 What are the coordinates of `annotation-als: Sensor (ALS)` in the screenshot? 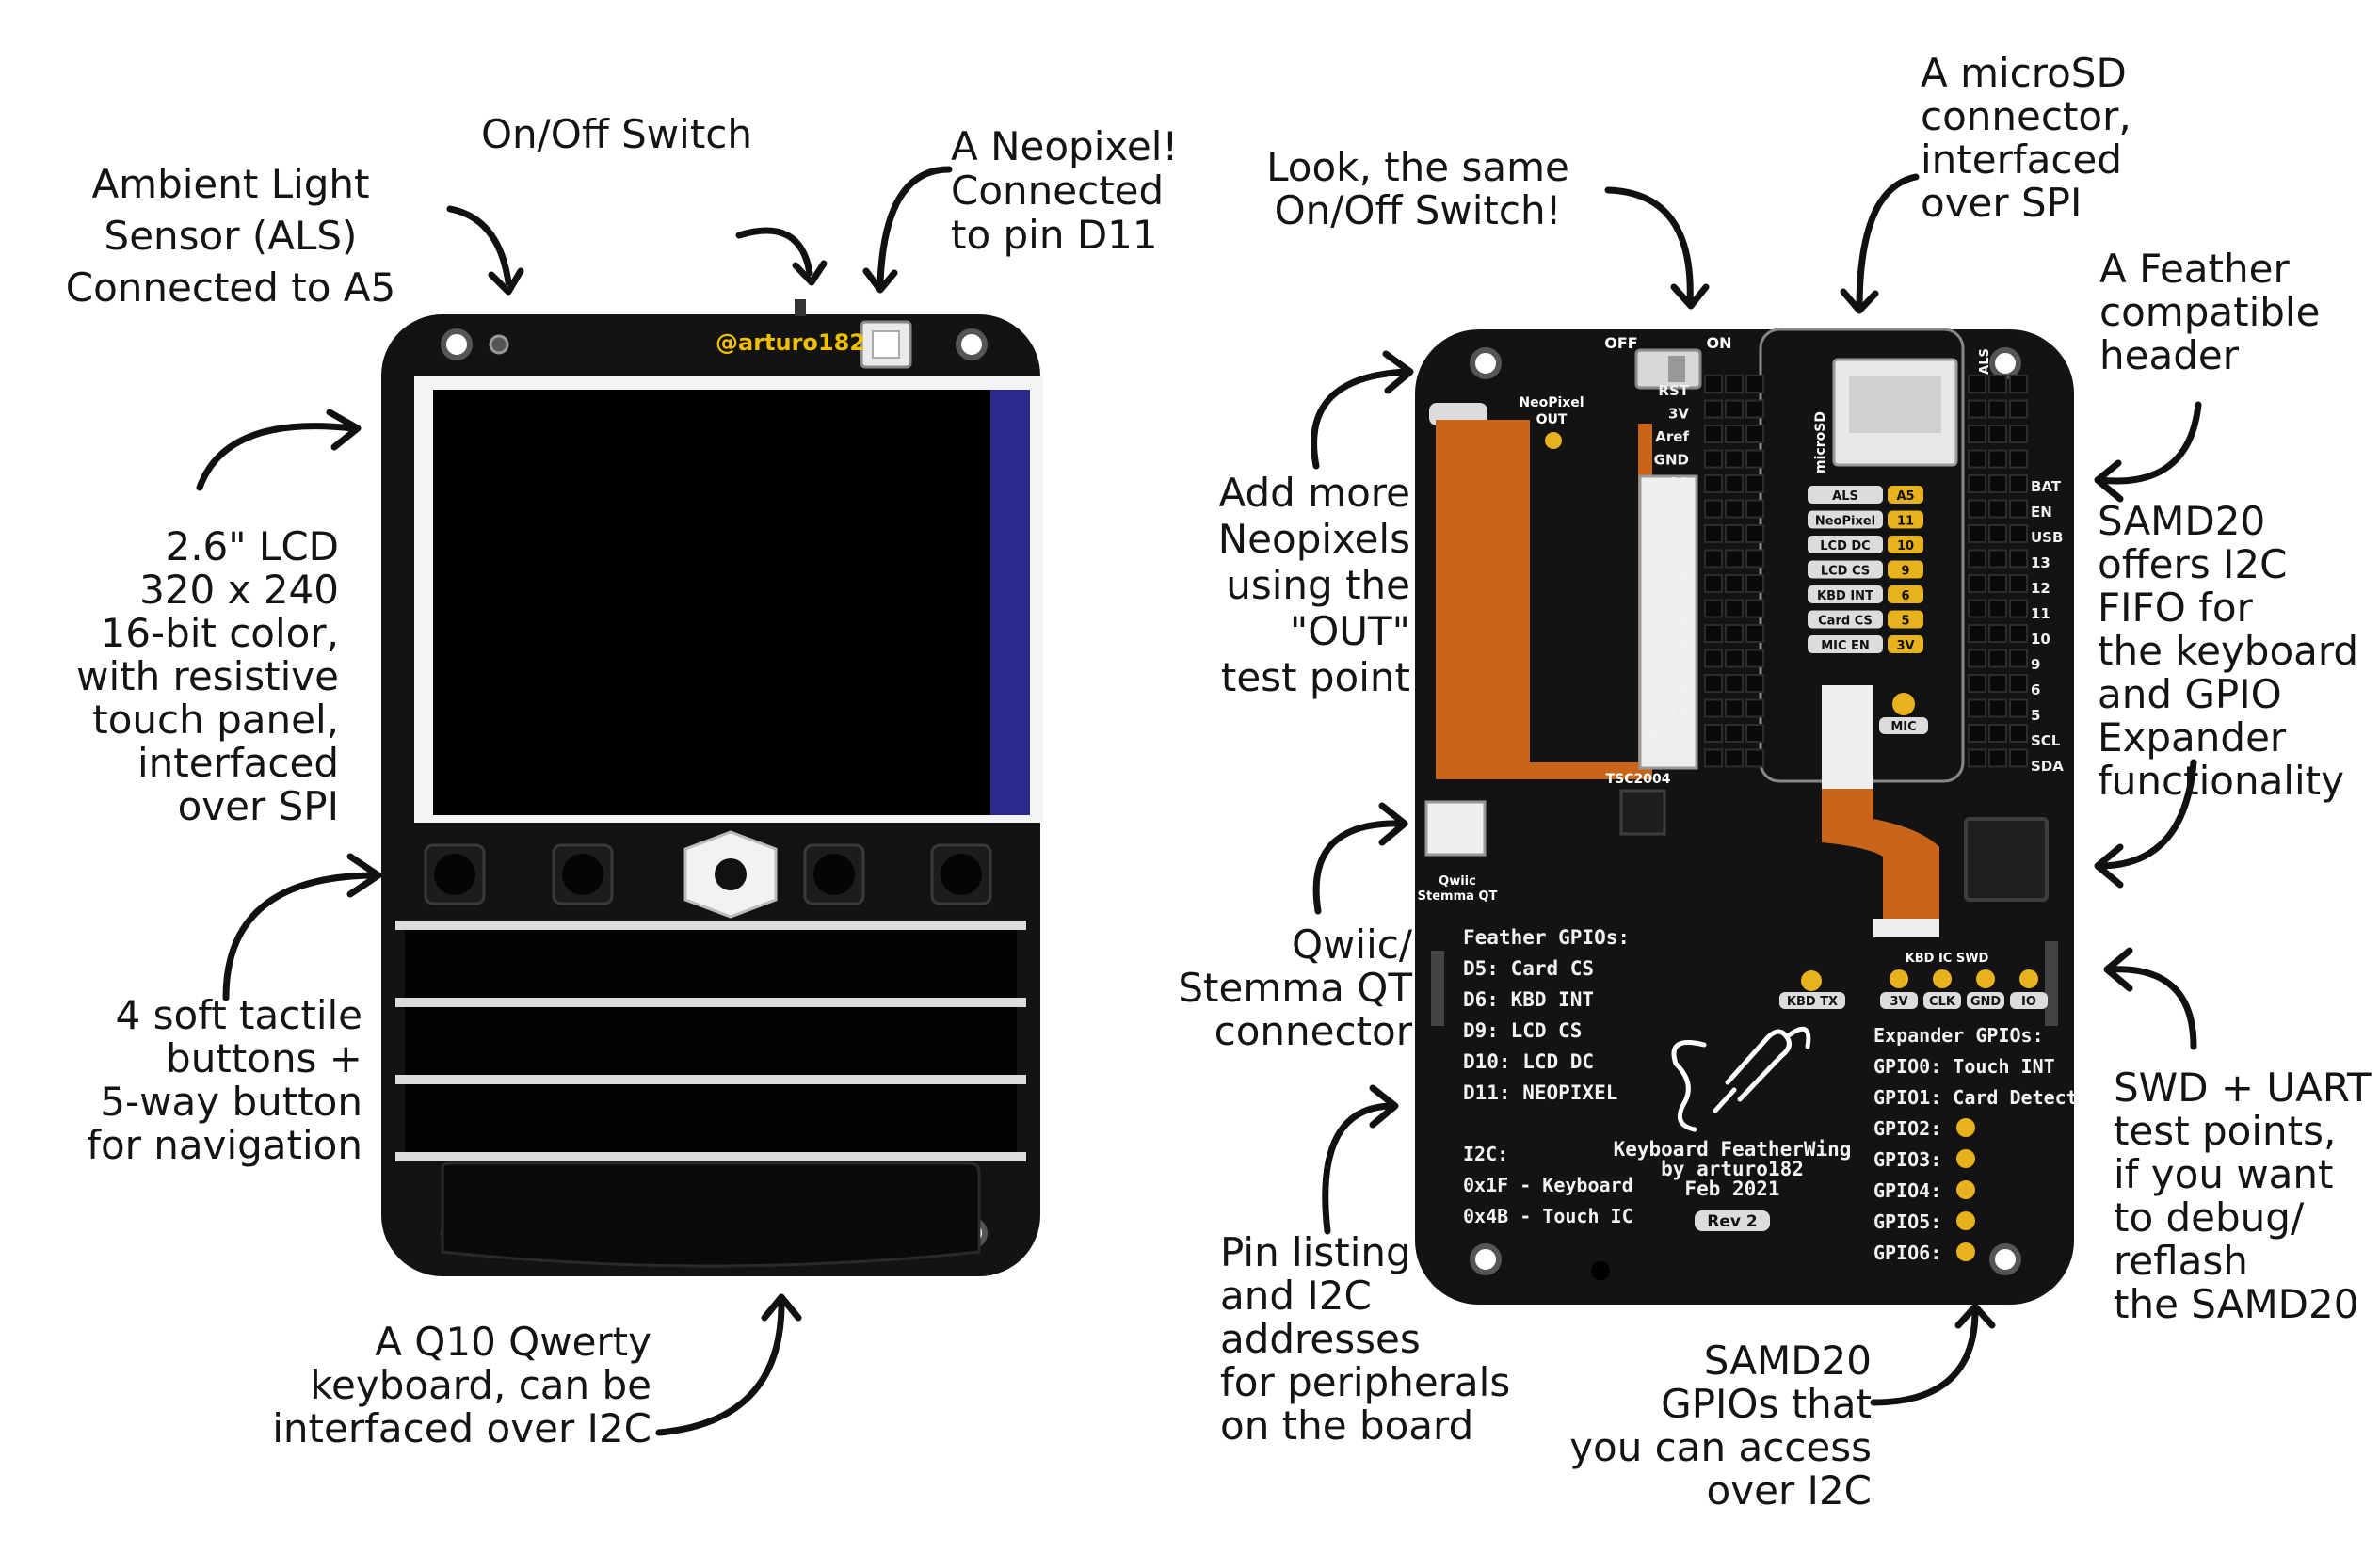 It's located at (231, 236).